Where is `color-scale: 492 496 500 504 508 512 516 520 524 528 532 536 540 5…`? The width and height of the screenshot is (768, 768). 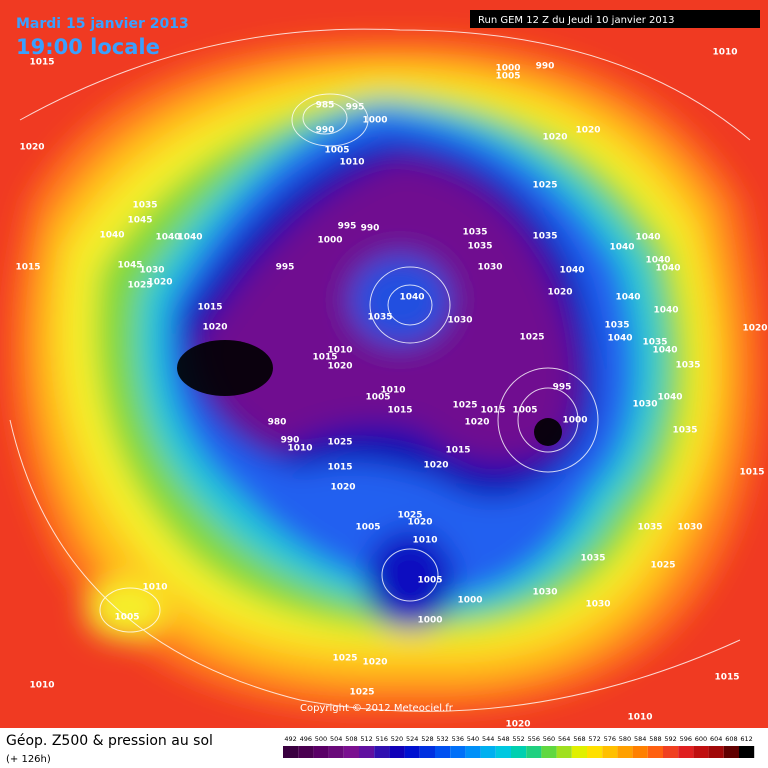 color-scale: 492 496 500 504 508 512 516 520 524 528 532 536 540 5… is located at coordinates (519, 746).